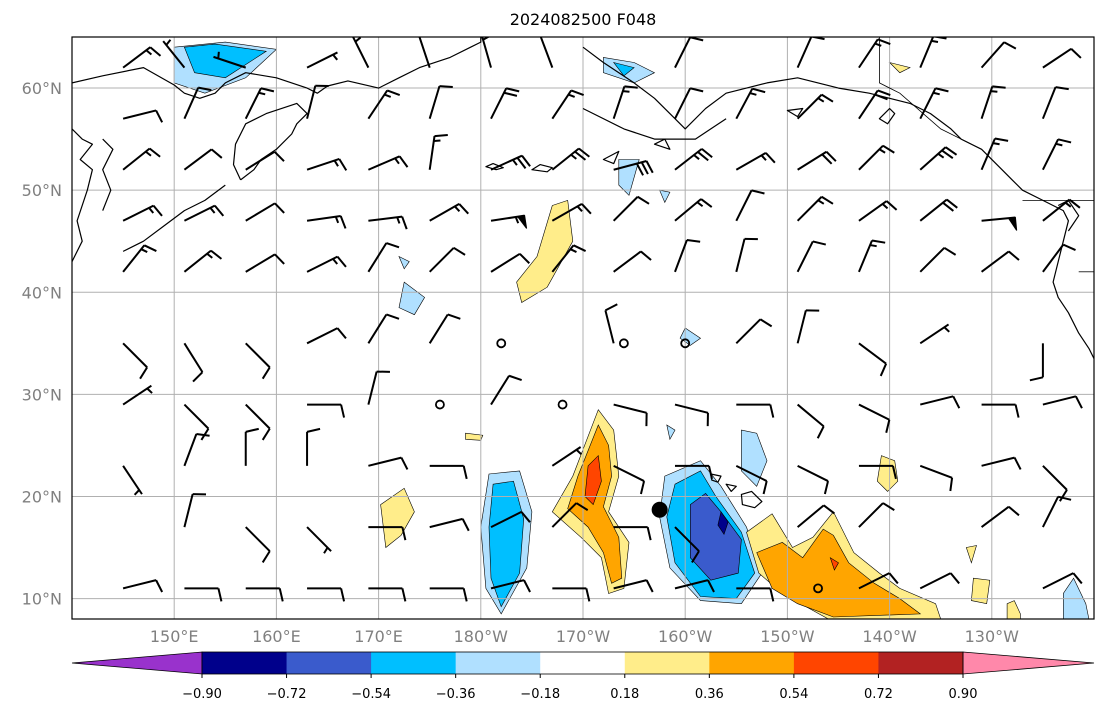 The image size is (1105, 716). Describe the element at coordinates (889, 636) in the screenshot. I see `longitude-tick-label: 140°W` at that location.